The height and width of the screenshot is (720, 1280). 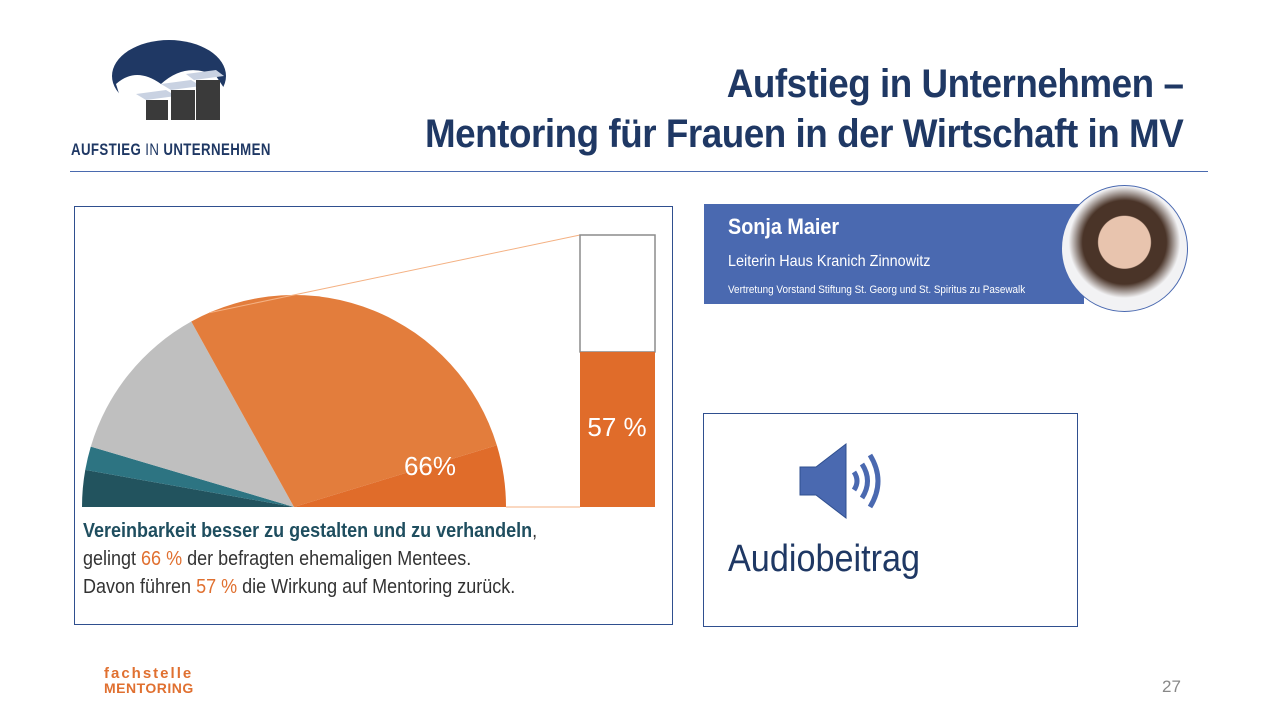 What do you see at coordinates (140, 587) in the screenshot?
I see `caption-text: Davon führen` at bounding box center [140, 587].